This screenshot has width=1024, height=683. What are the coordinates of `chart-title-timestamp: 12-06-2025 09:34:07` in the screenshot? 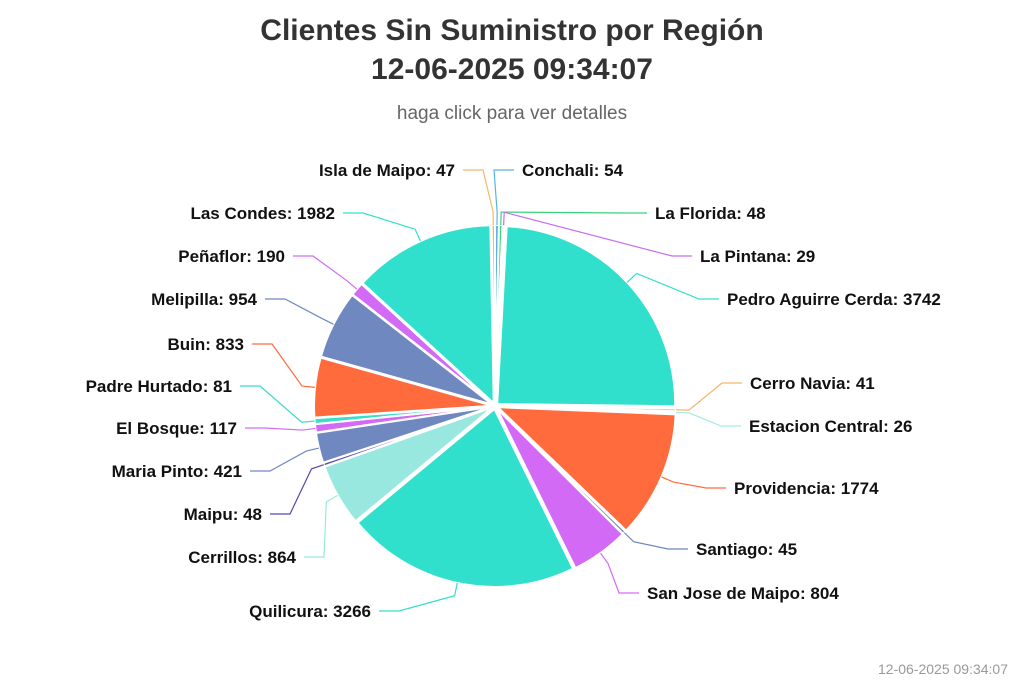 It's located at (512, 69).